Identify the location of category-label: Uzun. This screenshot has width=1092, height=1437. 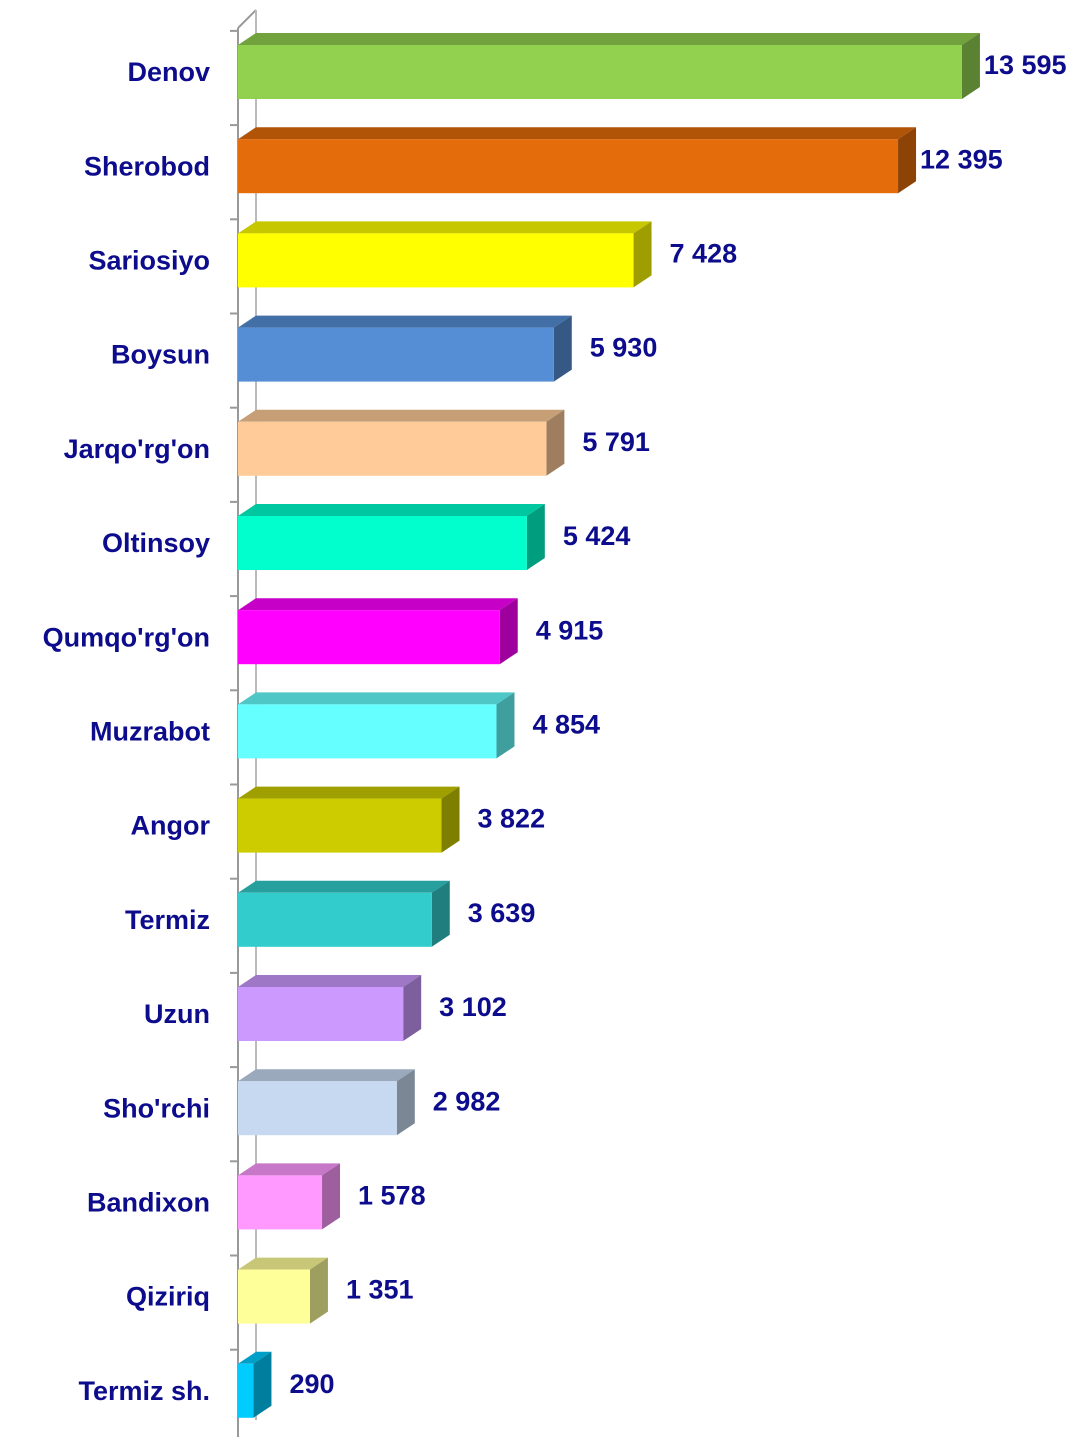
(177, 1014).